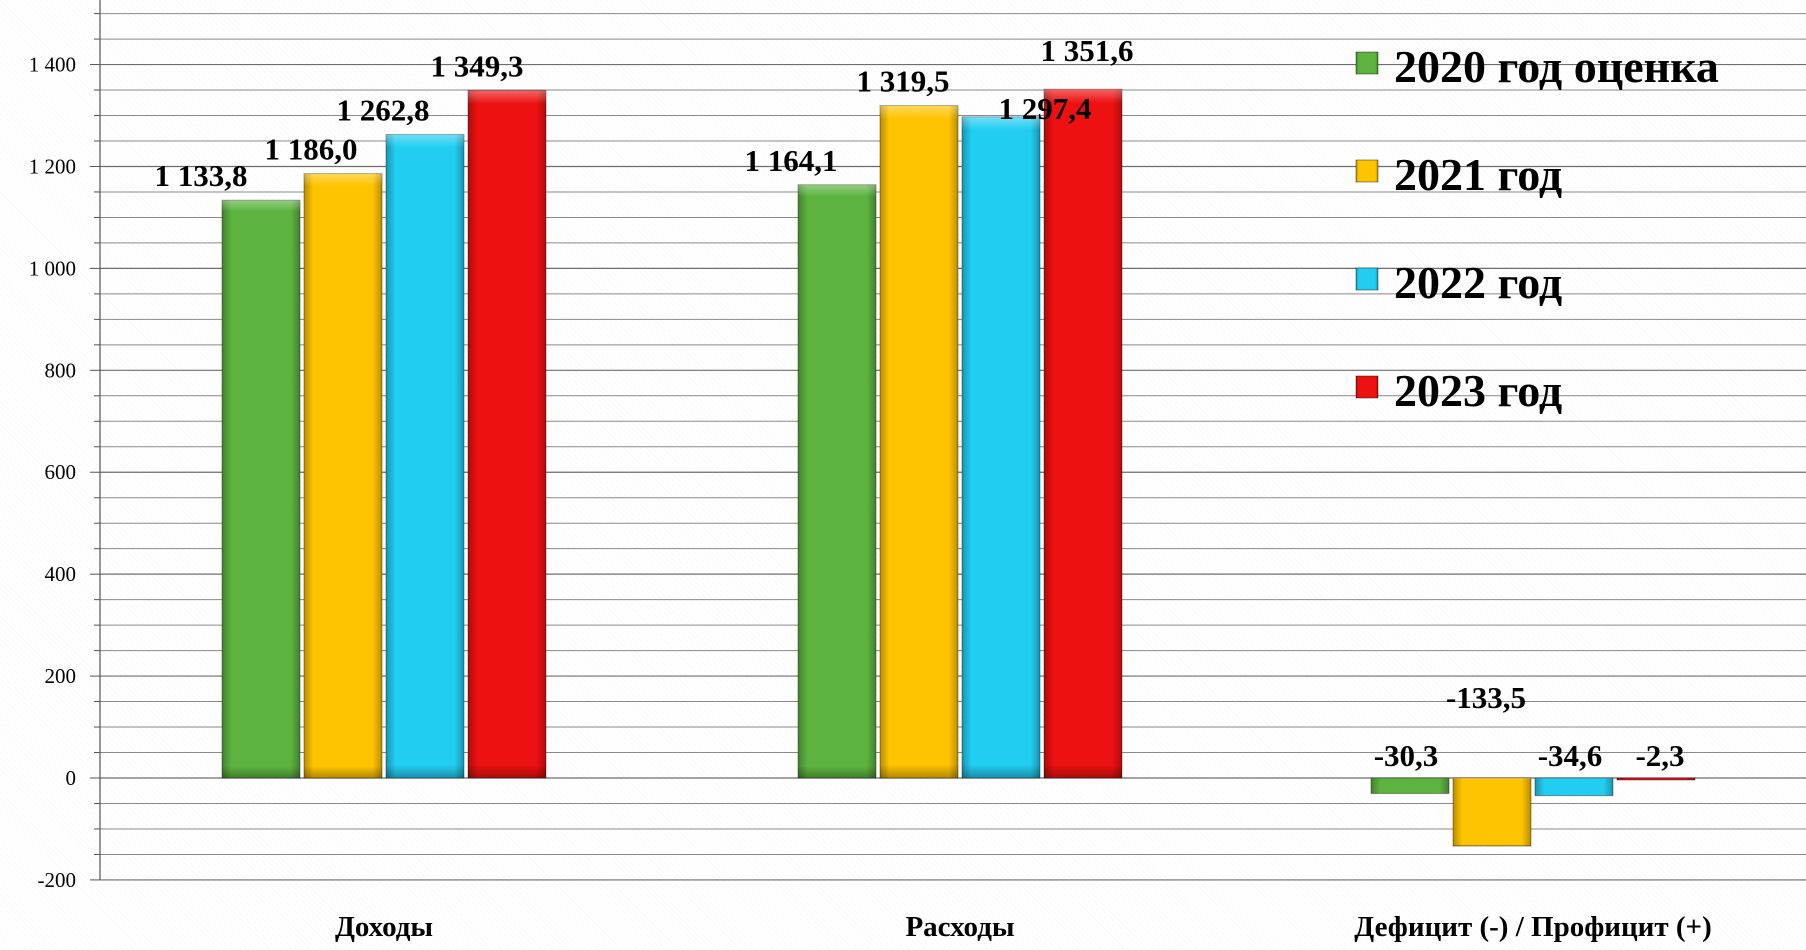 Image resolution: width=1806 pixels, height=950 pixels. What do you see at coordinates (1023, 927) in the screenshot?
I see `category-labels: Доходы Расходы Дефицит (-) / Профицит (+)` at bounding box center [1023, 927].